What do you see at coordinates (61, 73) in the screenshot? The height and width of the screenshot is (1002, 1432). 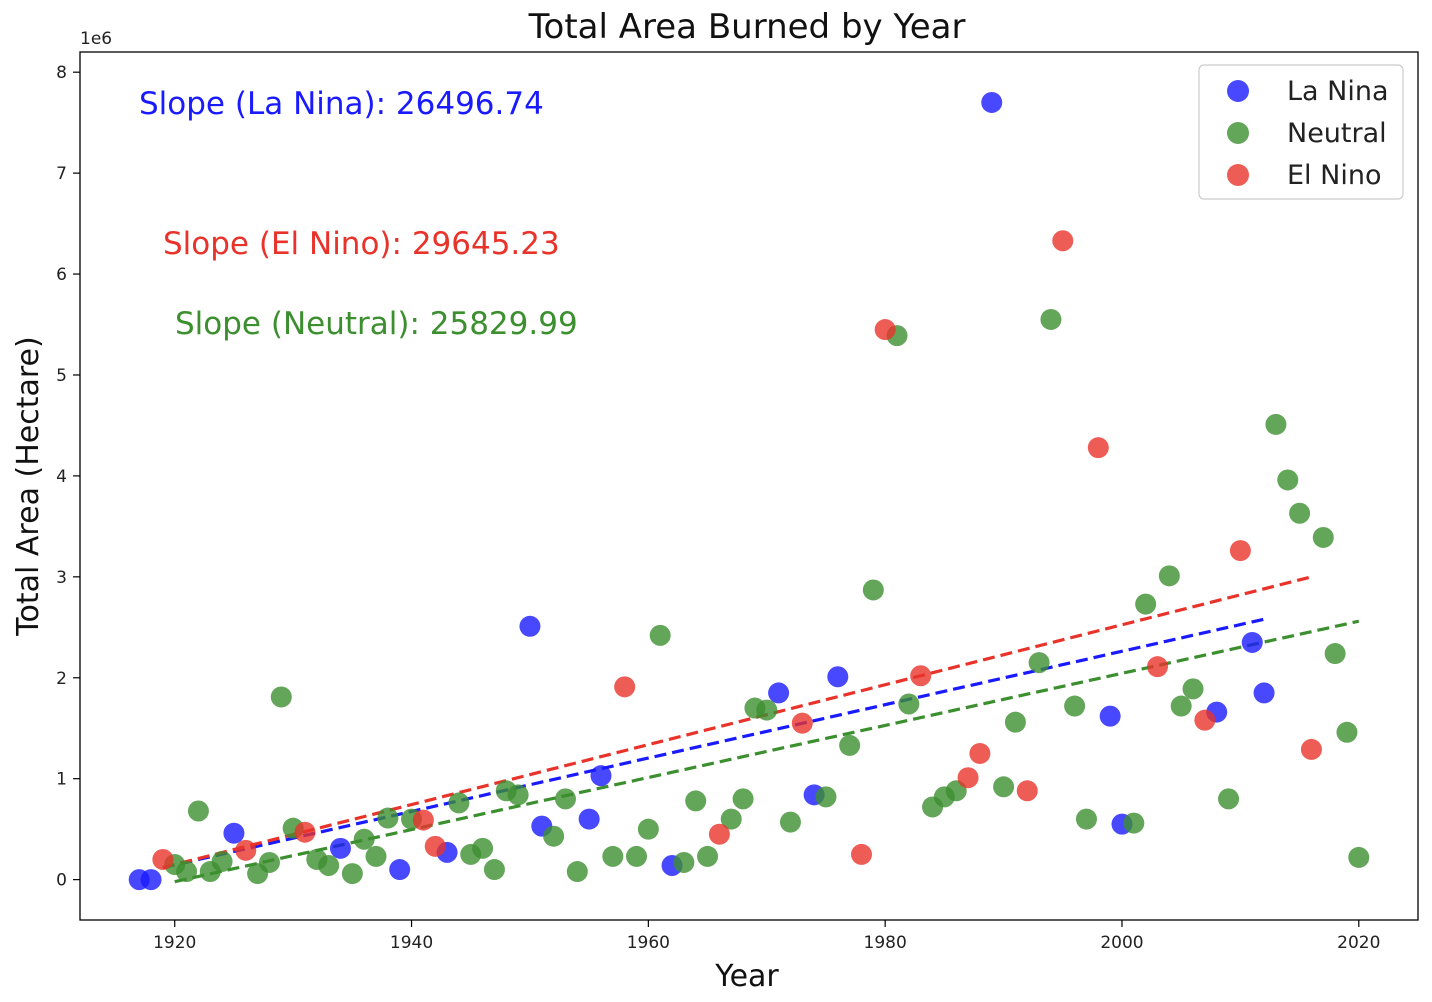 I see `y-tick-label: 8` at bounding box center [61, 73].